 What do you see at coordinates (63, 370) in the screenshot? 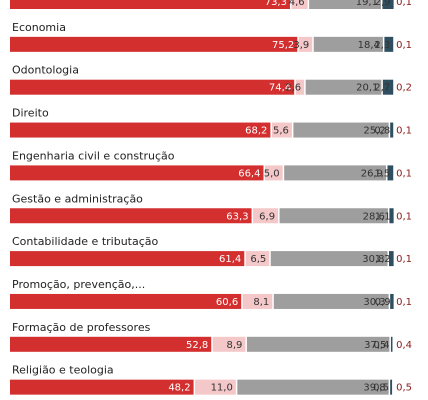
I see `category-label: Religião e teologia` at bounding box center [63, 370].